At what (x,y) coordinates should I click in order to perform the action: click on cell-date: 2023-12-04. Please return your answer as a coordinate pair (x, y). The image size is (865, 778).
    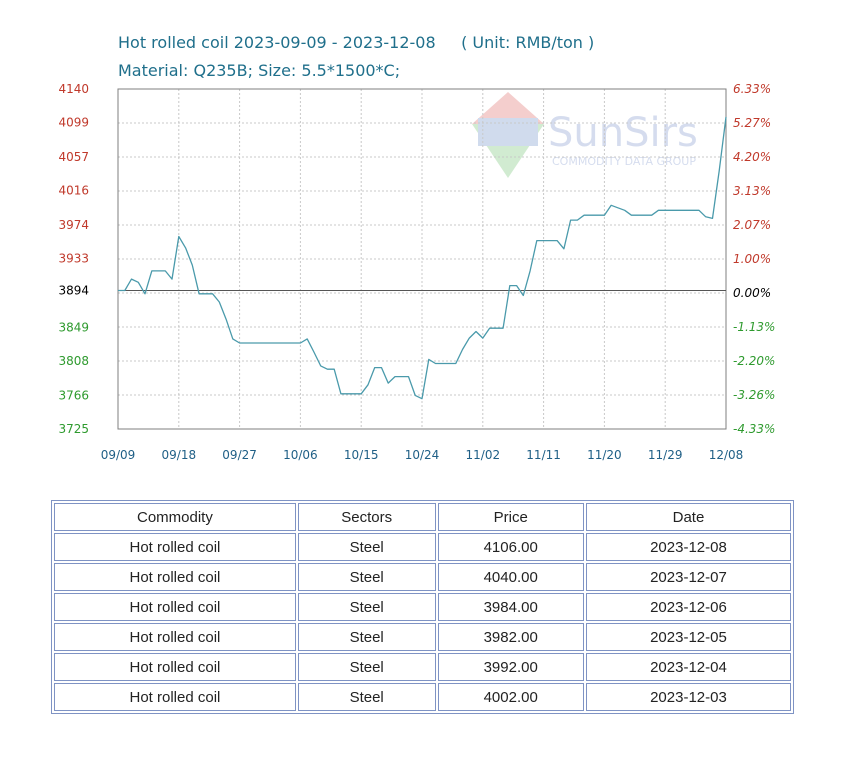
    Looking at the image, I should click on (688, 667).